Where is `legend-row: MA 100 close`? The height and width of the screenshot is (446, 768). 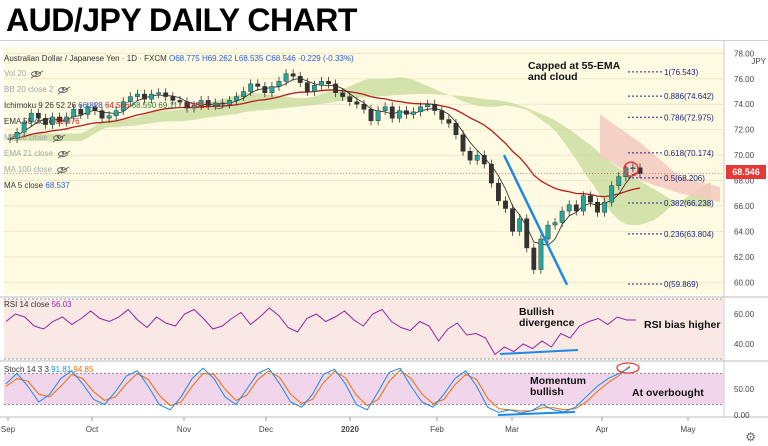
legend-row: MA 100 close is located at coordinates (36, 169).